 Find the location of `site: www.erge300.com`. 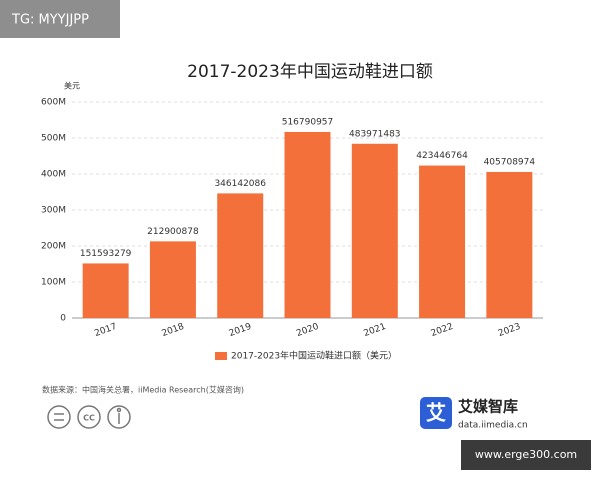

site: www.erge300.com is located at coordinates (526, 454).